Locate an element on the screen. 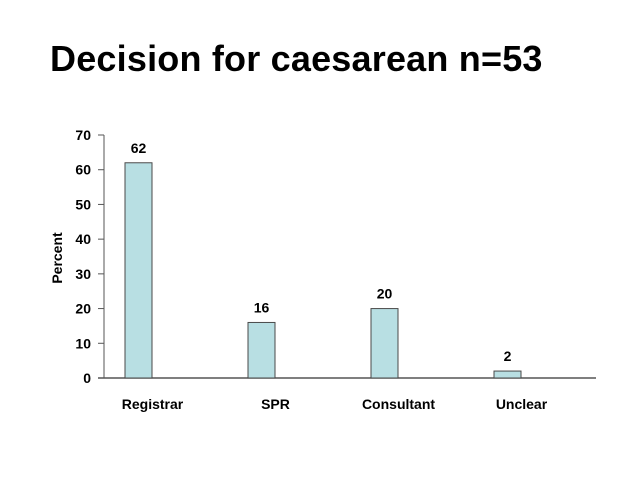 The height and width of the screenshot is (478, 638). x-category-label: Unclear is located at coordinates (522, 404).